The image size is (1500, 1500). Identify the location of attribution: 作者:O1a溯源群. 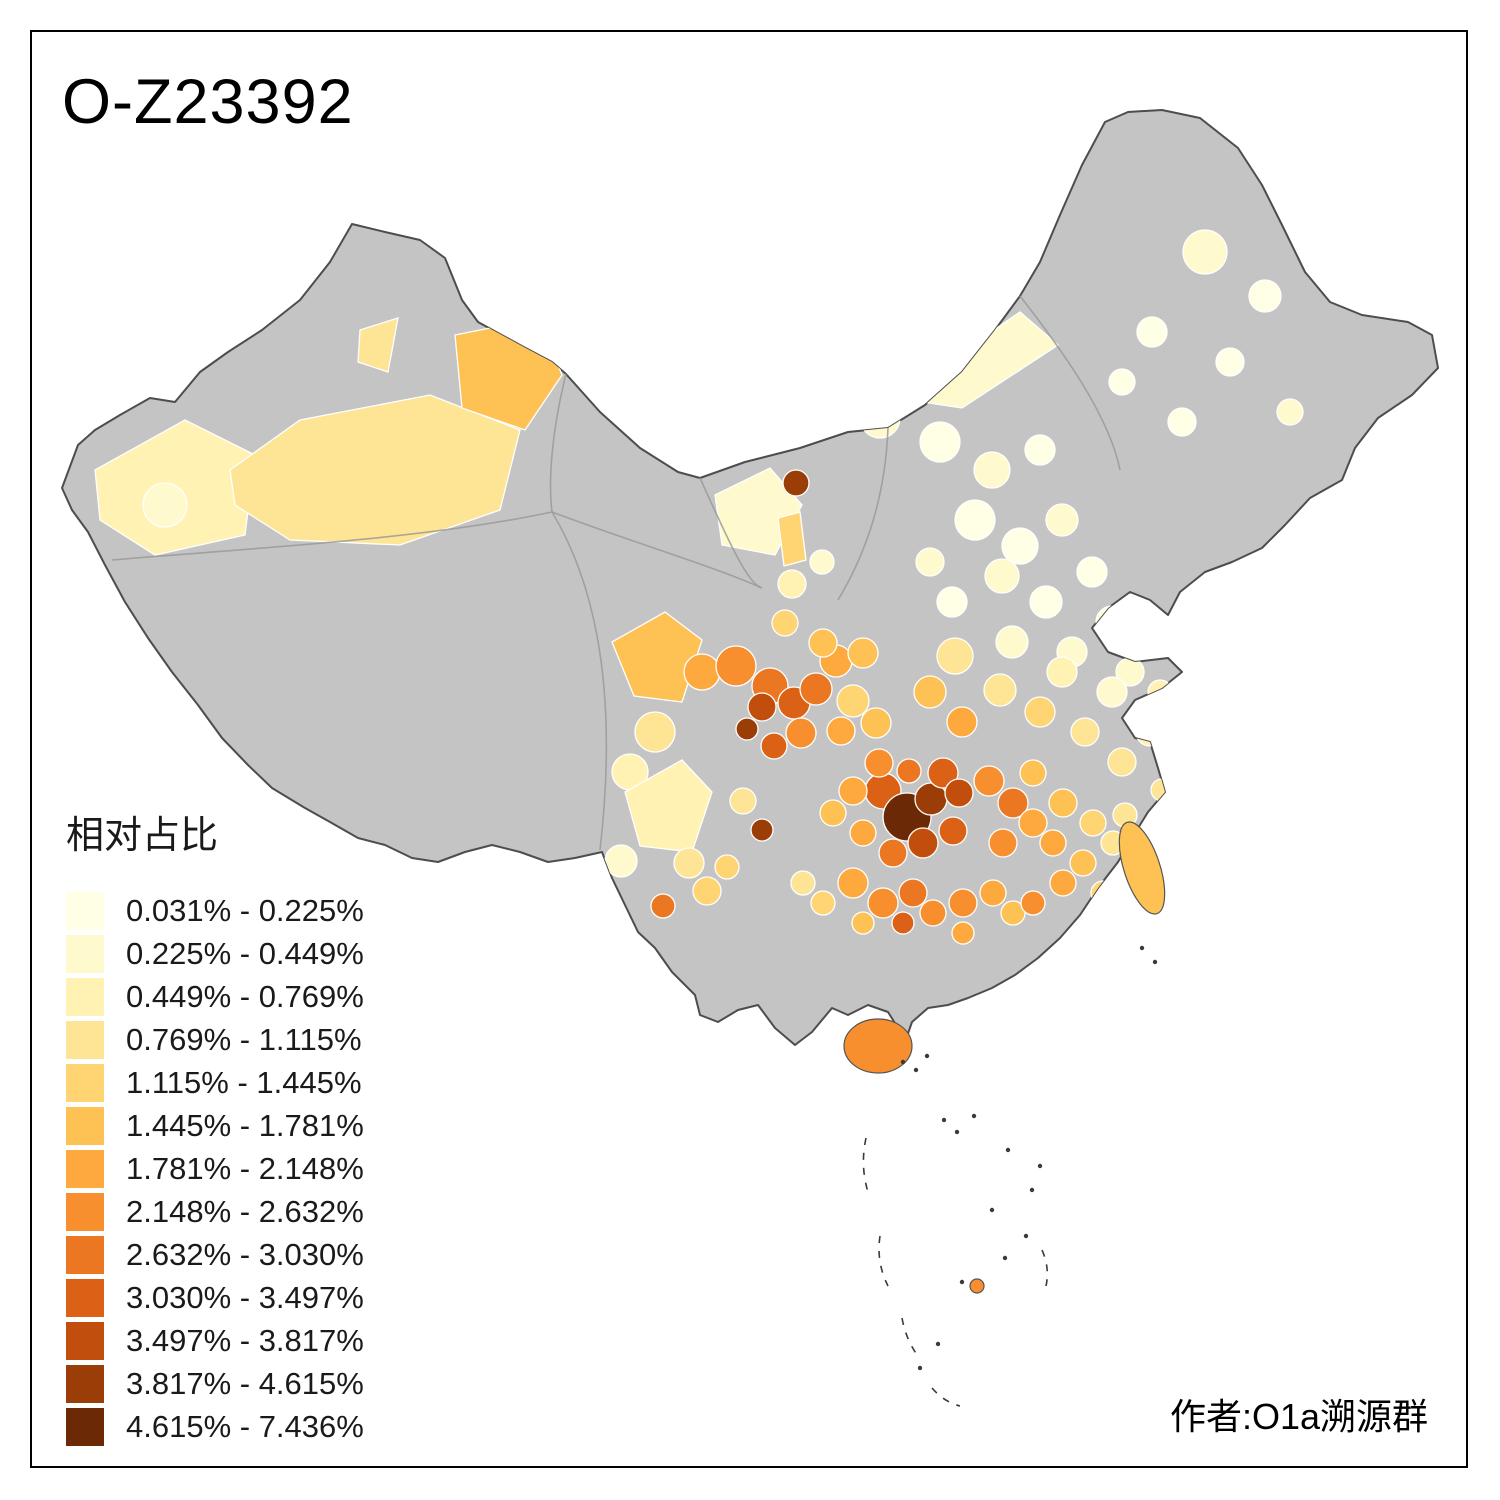
(1298, 1416).